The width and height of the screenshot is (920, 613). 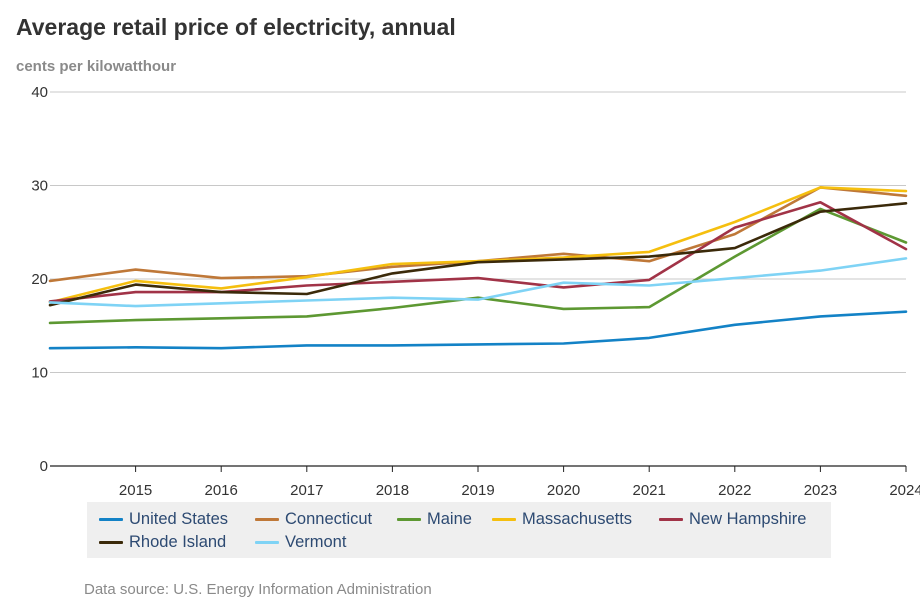 What do you see at coordinates (44, 466) in the screenshot?
I see `y-tick-label: 0` at bounding box center [44, 466].